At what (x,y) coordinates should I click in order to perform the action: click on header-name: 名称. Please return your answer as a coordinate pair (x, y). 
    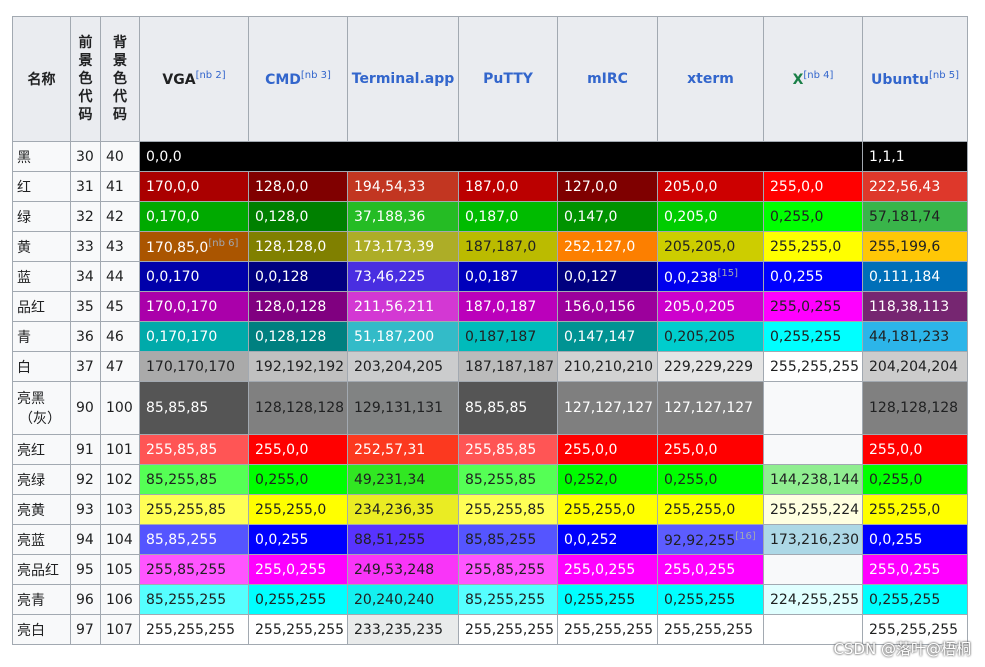
    Looking at the image, I should click on (41, 79).